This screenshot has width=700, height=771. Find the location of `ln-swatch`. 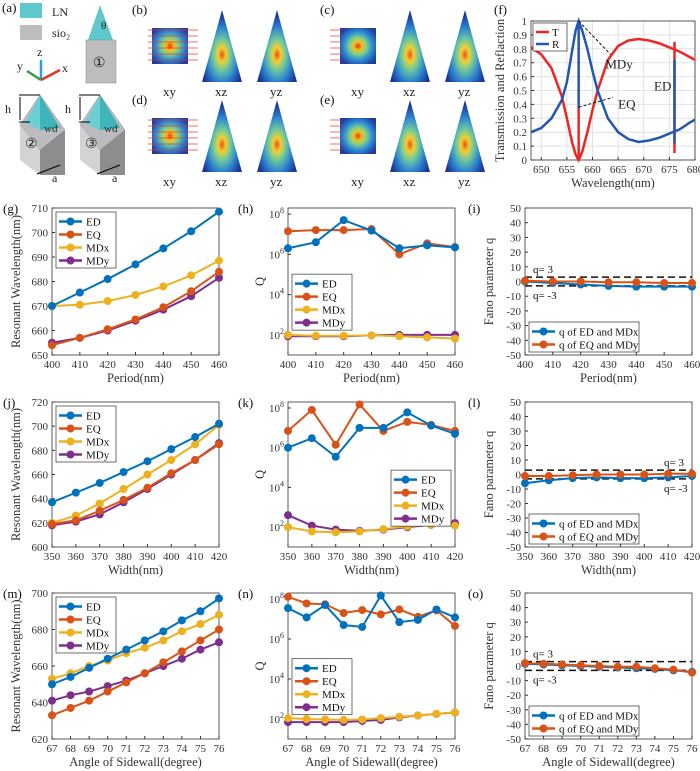

ln-swatch is located at coordinates (31, 10).